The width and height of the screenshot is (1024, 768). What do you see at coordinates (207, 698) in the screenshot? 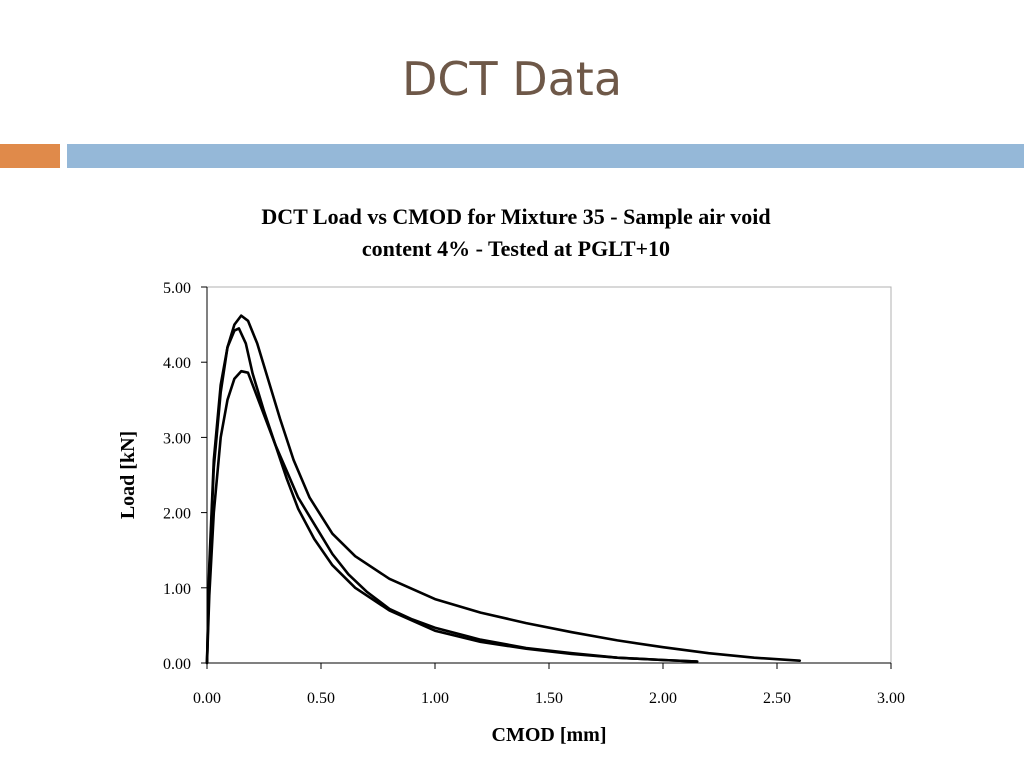
I see `x-tick-label: 0.00` at bounding box center [207, 698].